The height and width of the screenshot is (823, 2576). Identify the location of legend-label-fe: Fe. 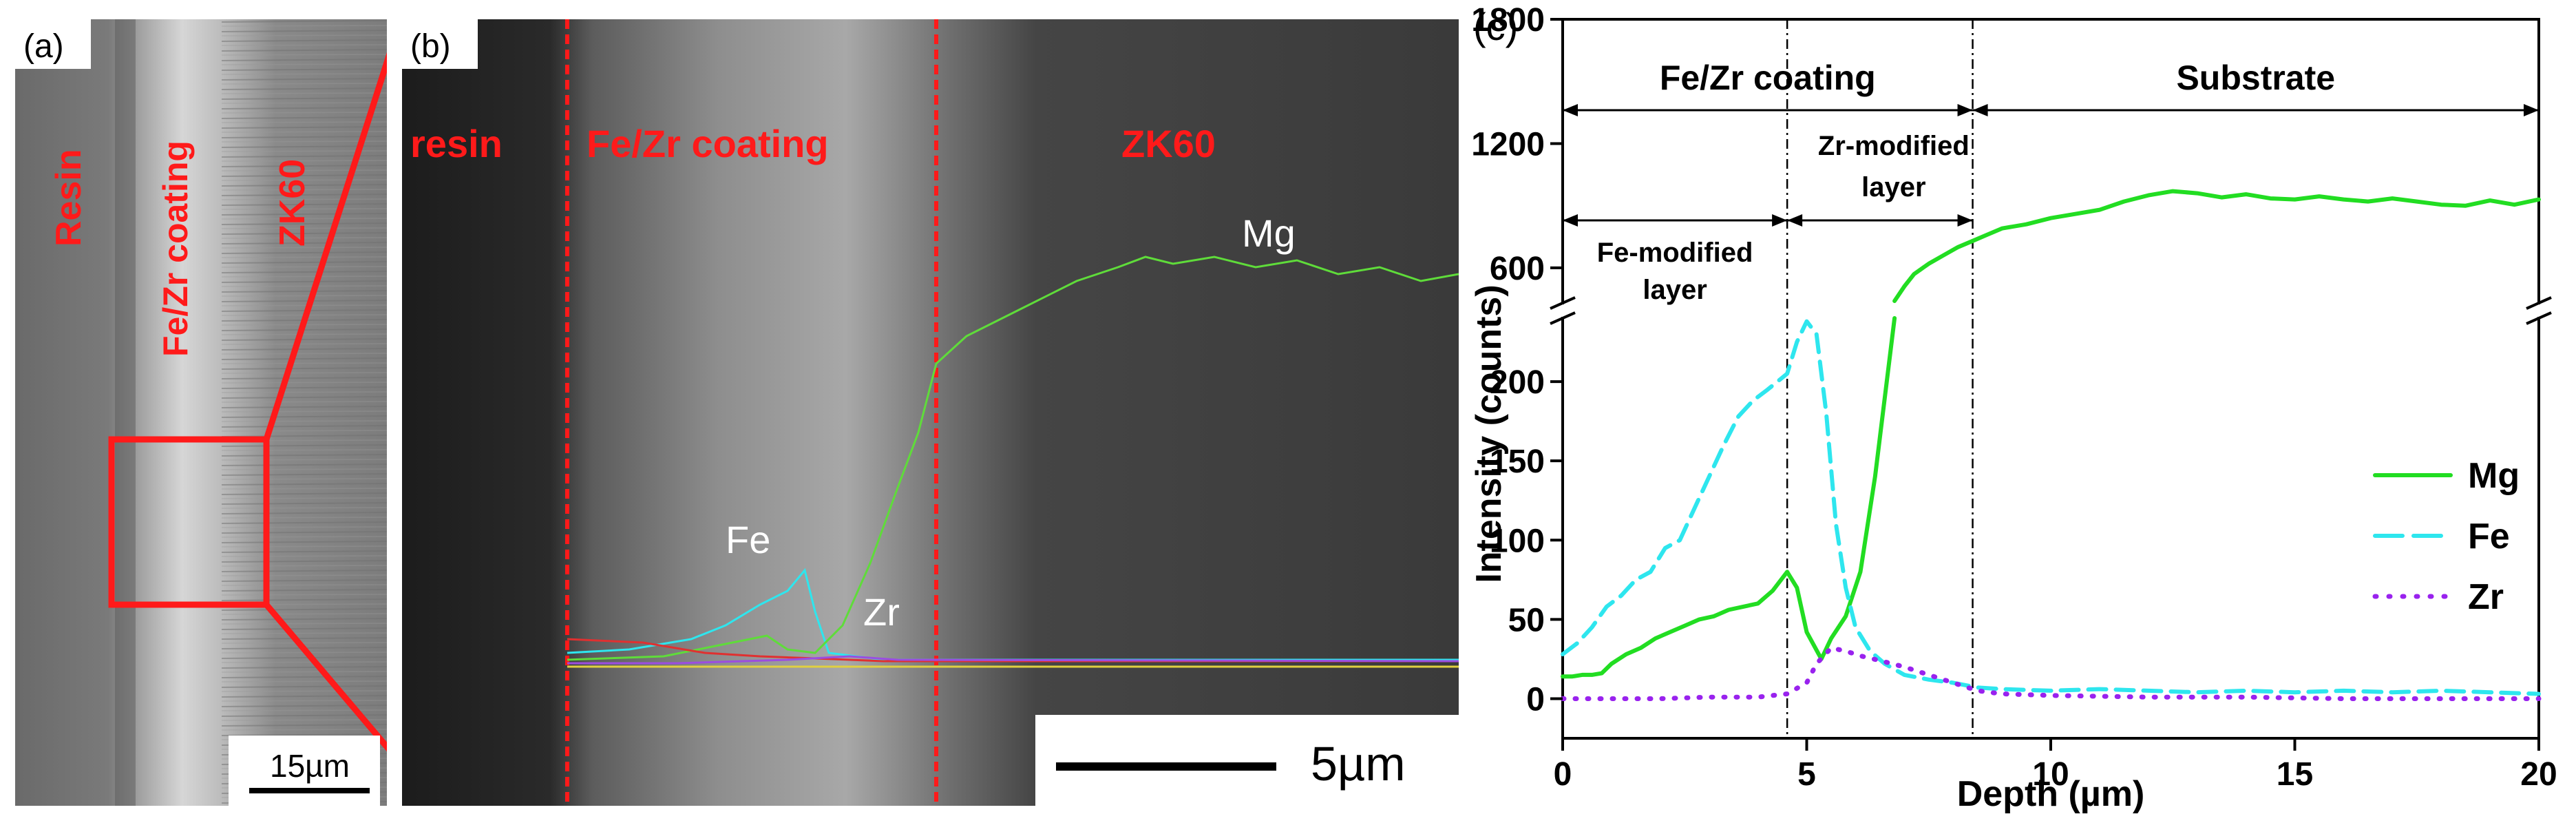
(2489, 537).